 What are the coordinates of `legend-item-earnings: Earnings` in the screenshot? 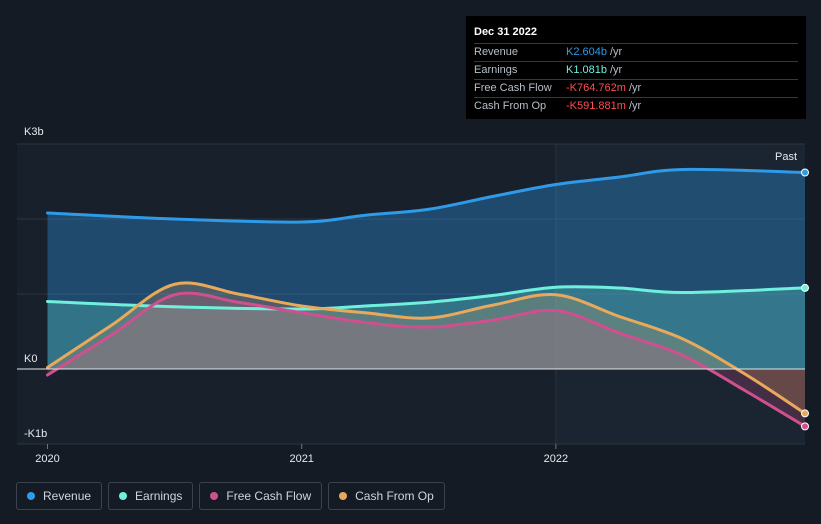 It's located at (151, 496).